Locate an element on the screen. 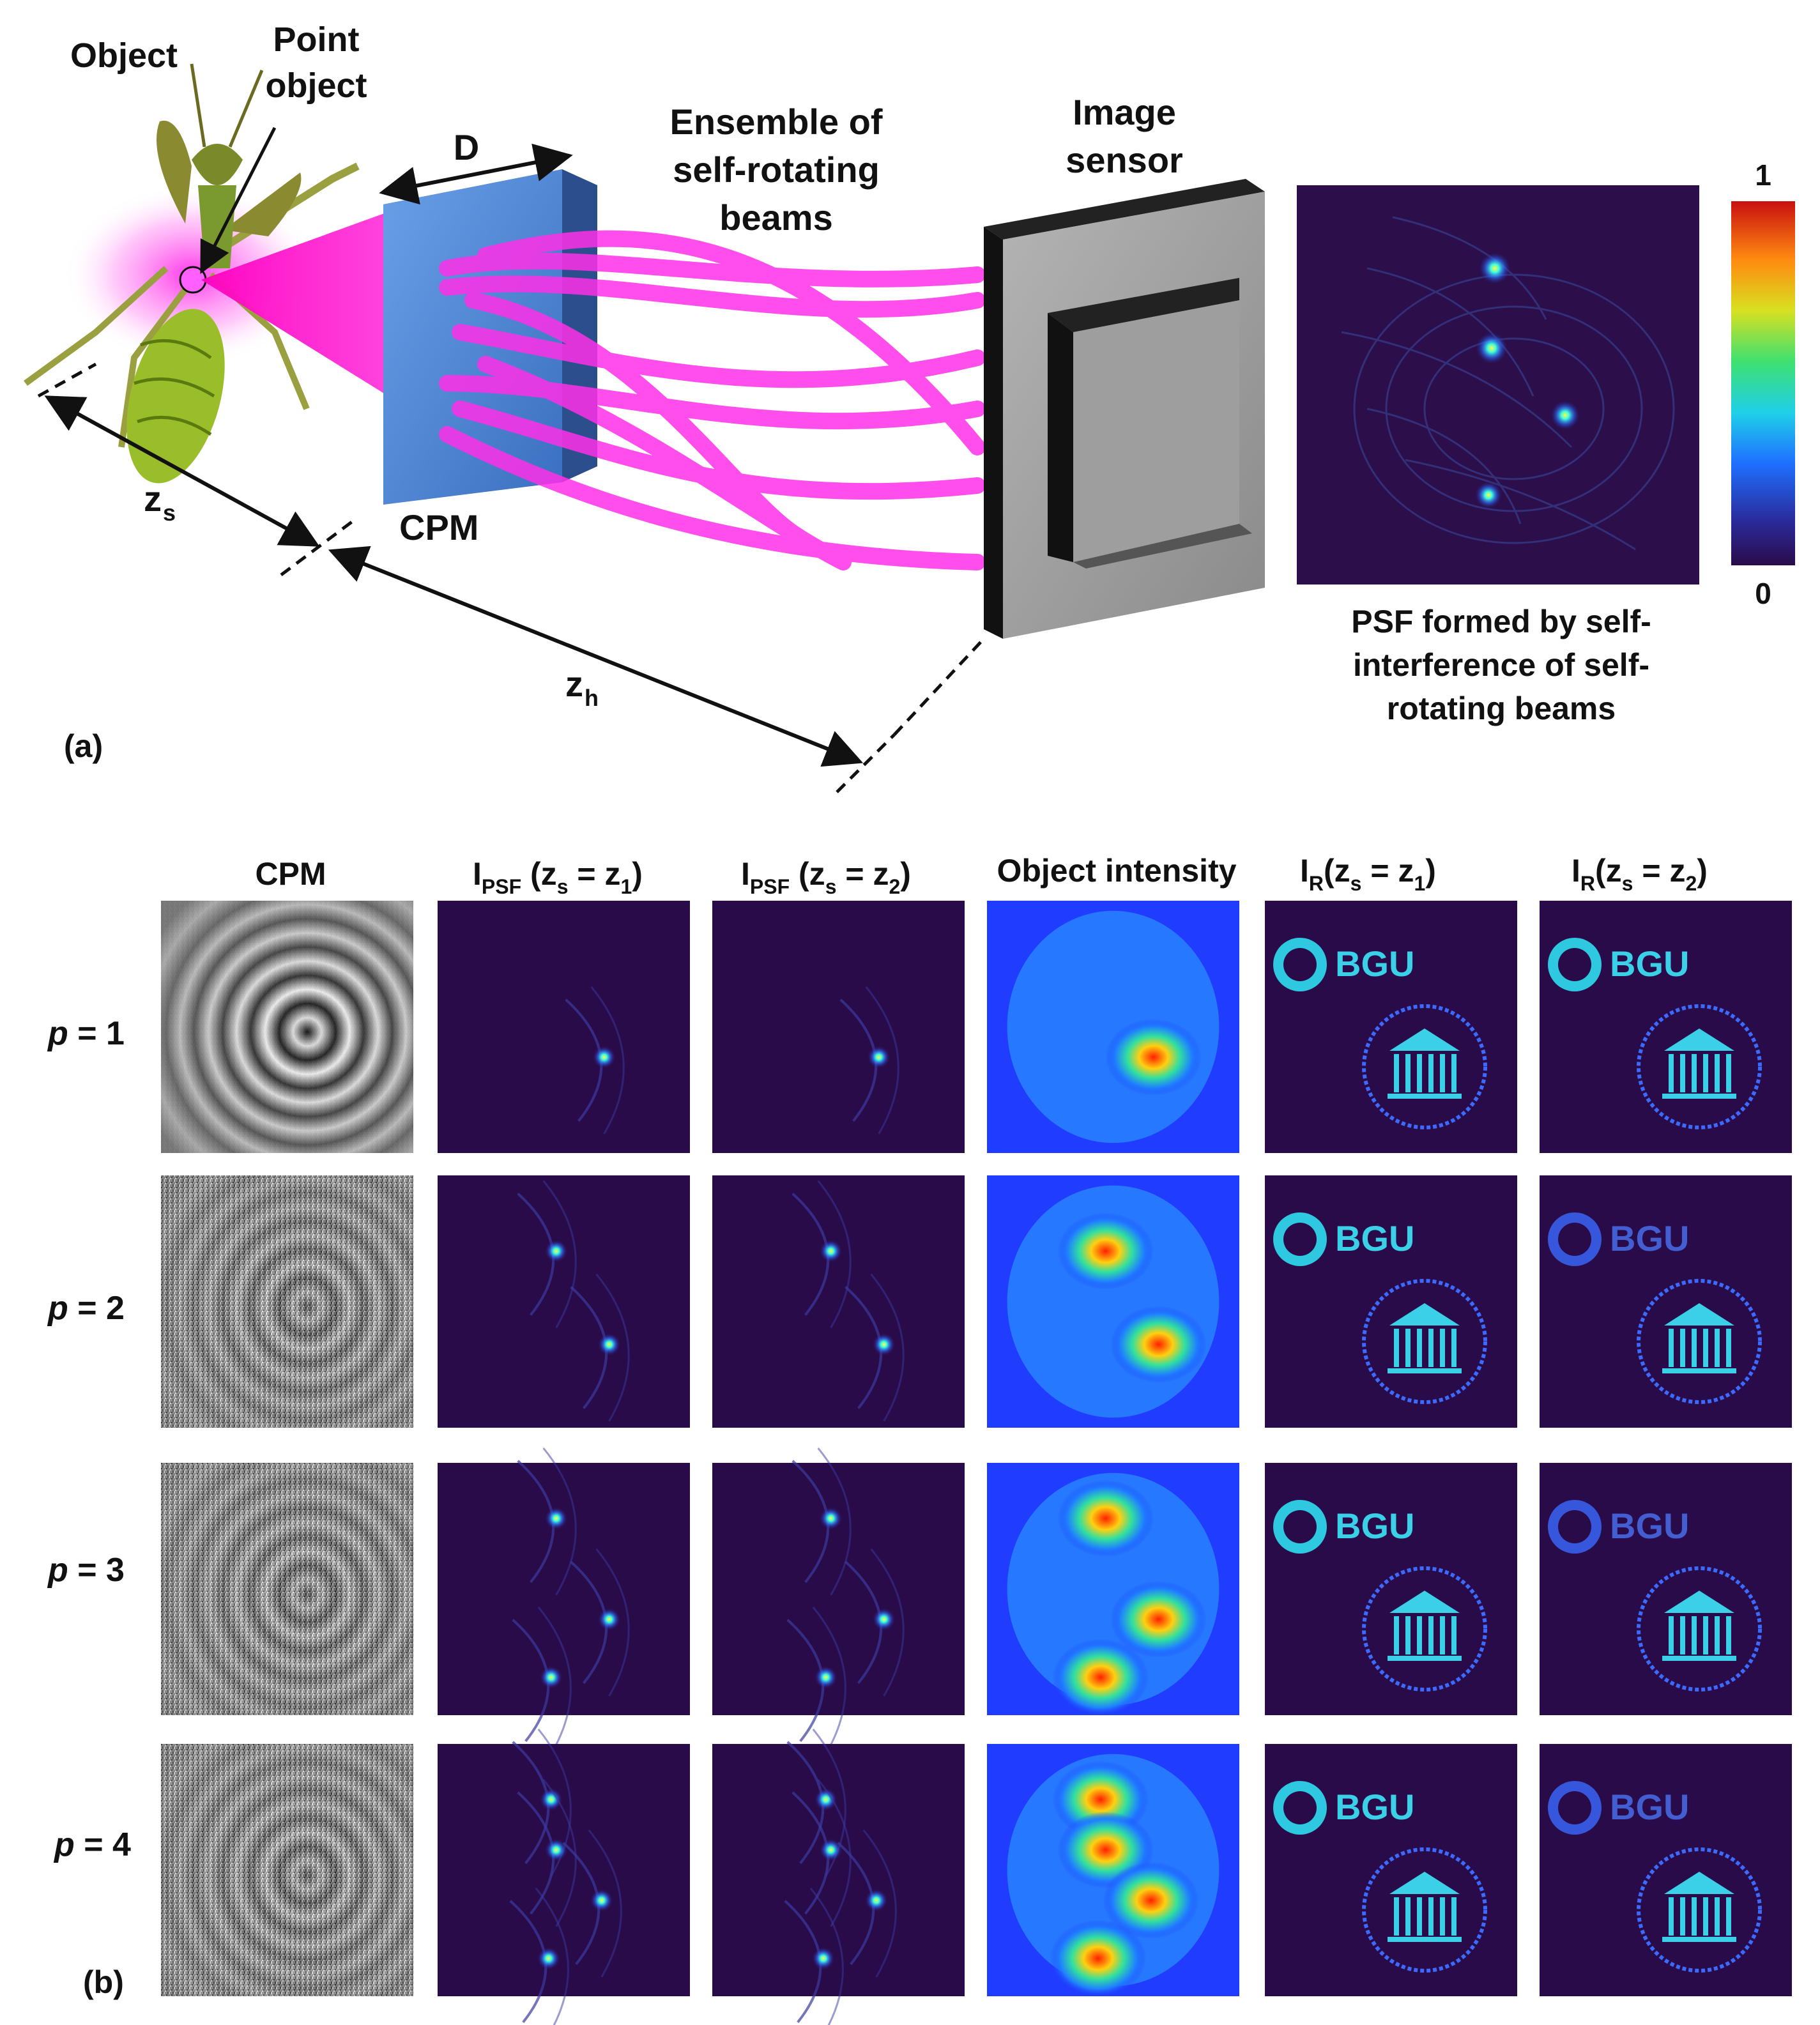  column-header-ir-z2: IR(zs = z2) is located at coordinates (1639, 874).